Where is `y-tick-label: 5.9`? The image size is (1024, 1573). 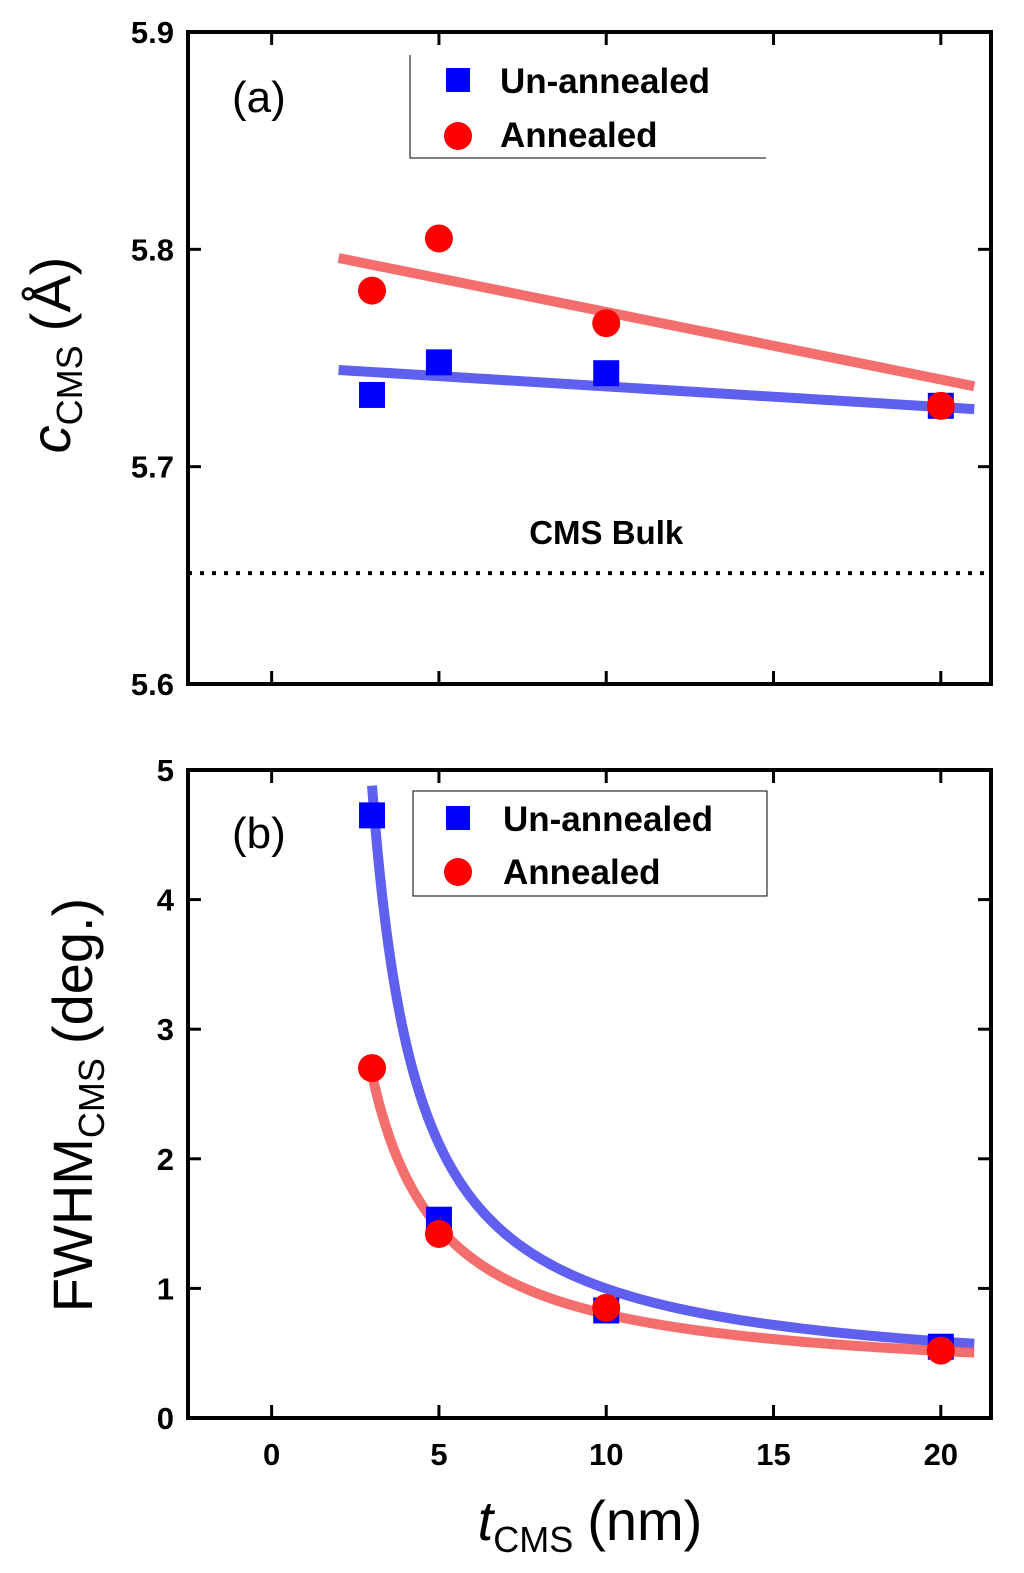 y-tick-label: 5.9 is located at coordinates (152, 32).